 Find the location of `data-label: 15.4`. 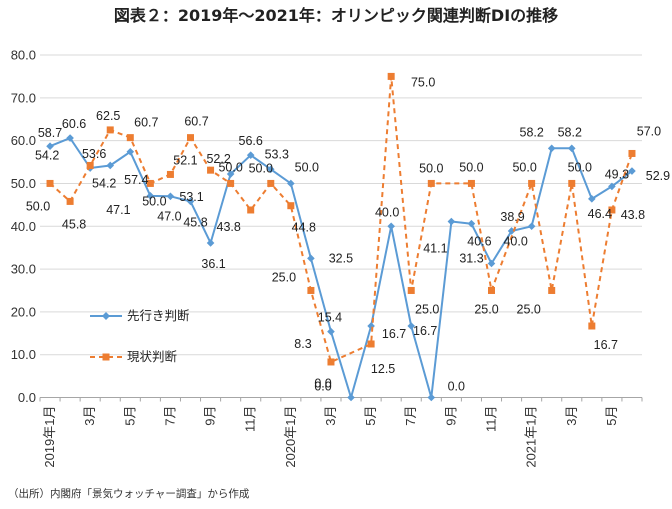

data-label: 15.4 is located at coordinates (330, 318).